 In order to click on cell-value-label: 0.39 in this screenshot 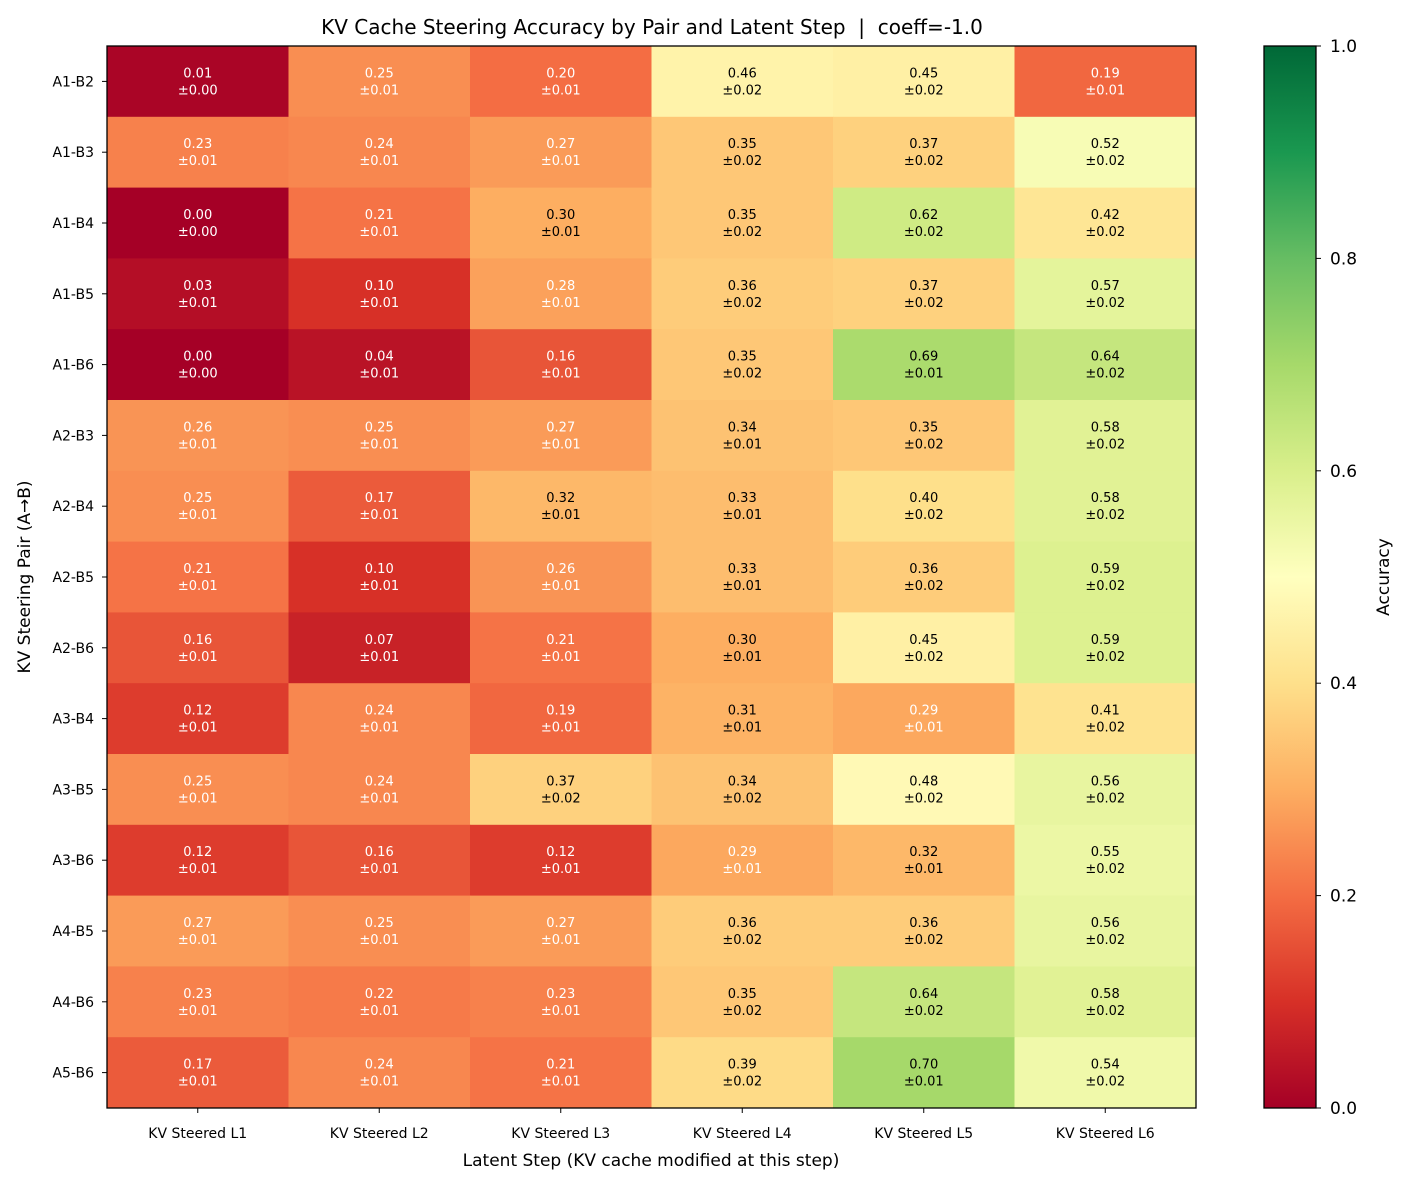, I will do `click(742, 1065)`.